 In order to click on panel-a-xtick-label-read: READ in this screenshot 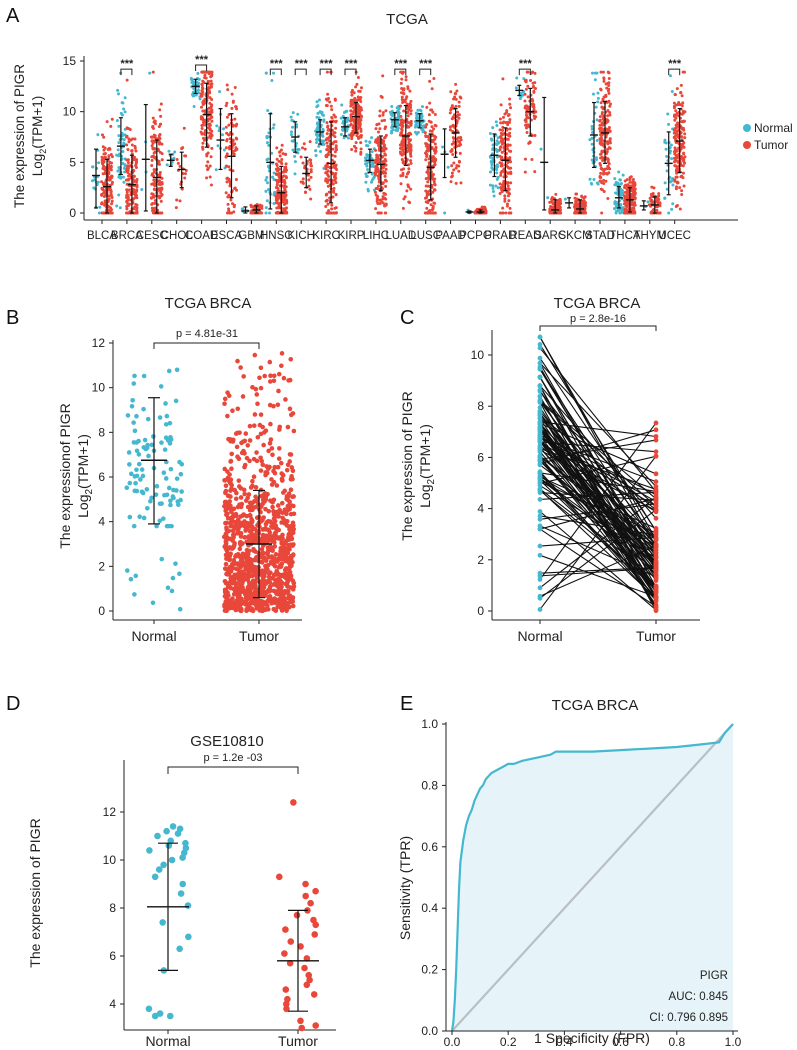, I will do `click(525, 236)`.